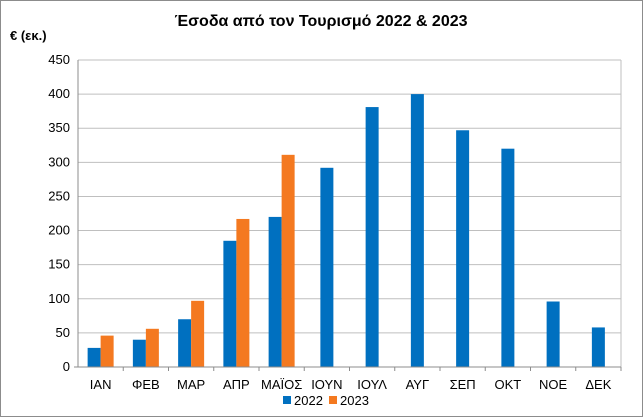 This screenshot has height=417, width=643. Describe the element at coordinates (326, 384) in the screenshot. I see `x-tick-label: ΙΟΥΝ` at that location.